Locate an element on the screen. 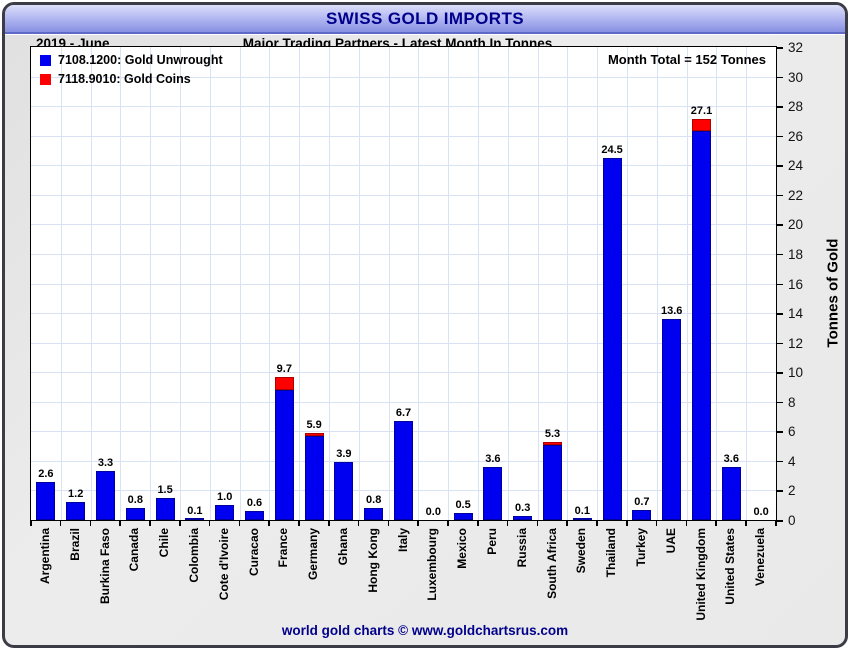 This screenshot has height=650, width=850. x-label: Curacao is located at coordinates (253, 552).